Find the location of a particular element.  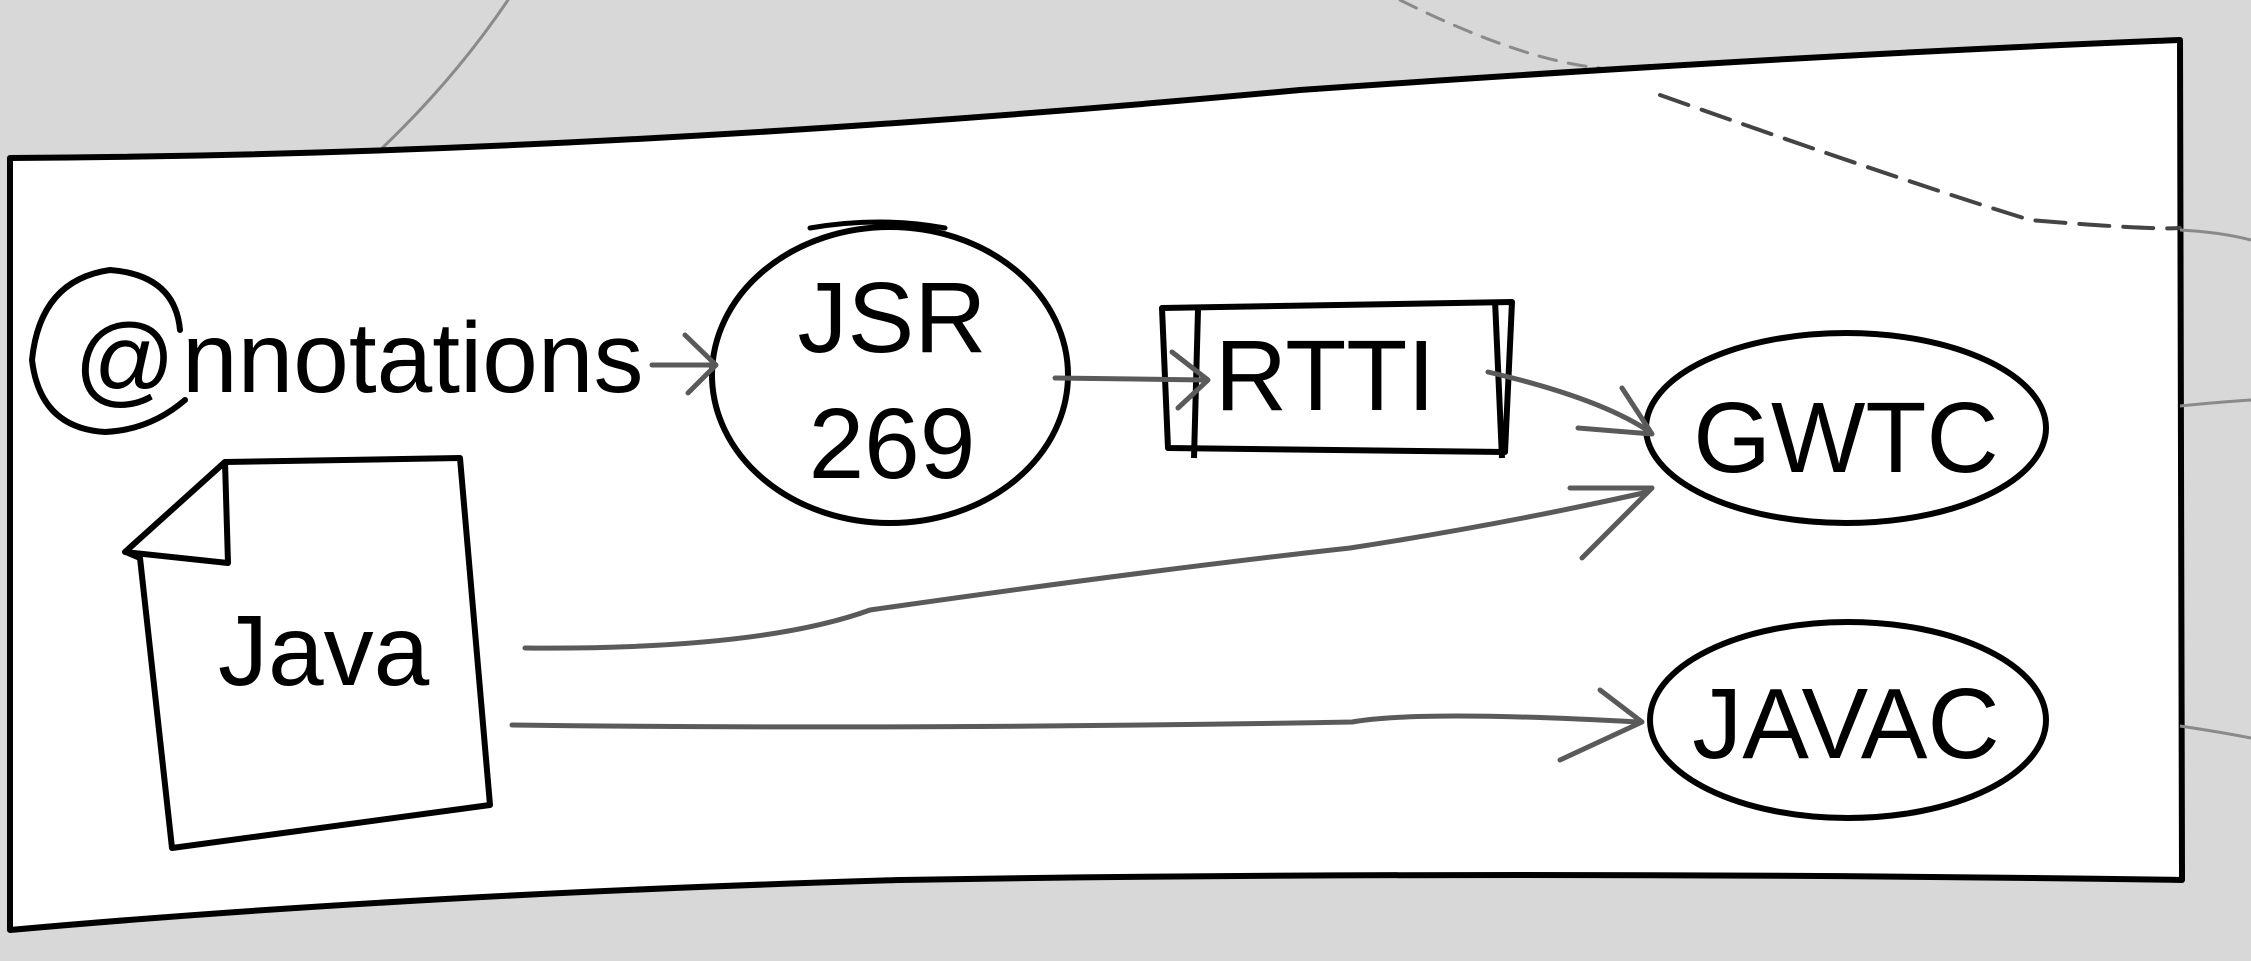

rtti-node: RTTI is located at coordinates (1337, 379).